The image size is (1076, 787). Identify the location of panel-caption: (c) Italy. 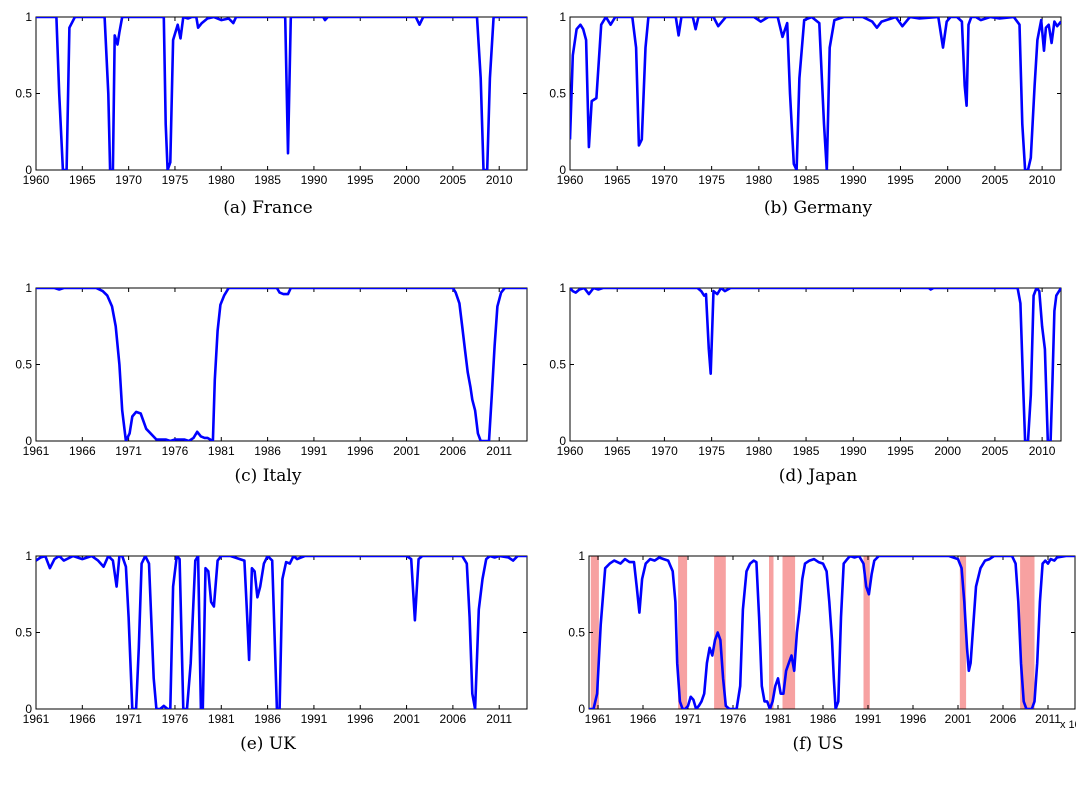
(268, 476).